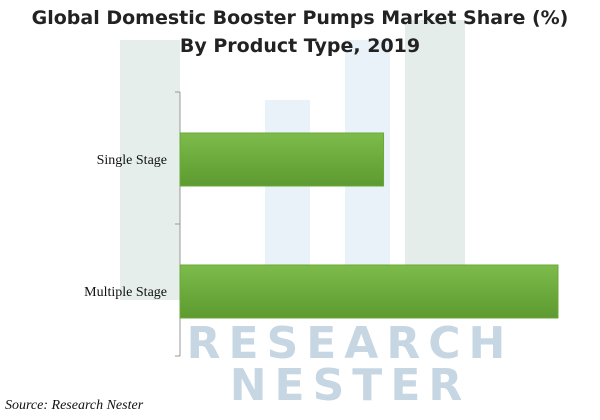 Image resolution: width=600 pixels, height=420 pixels. I want to click on watermark: NESTER, so click(350, 385).